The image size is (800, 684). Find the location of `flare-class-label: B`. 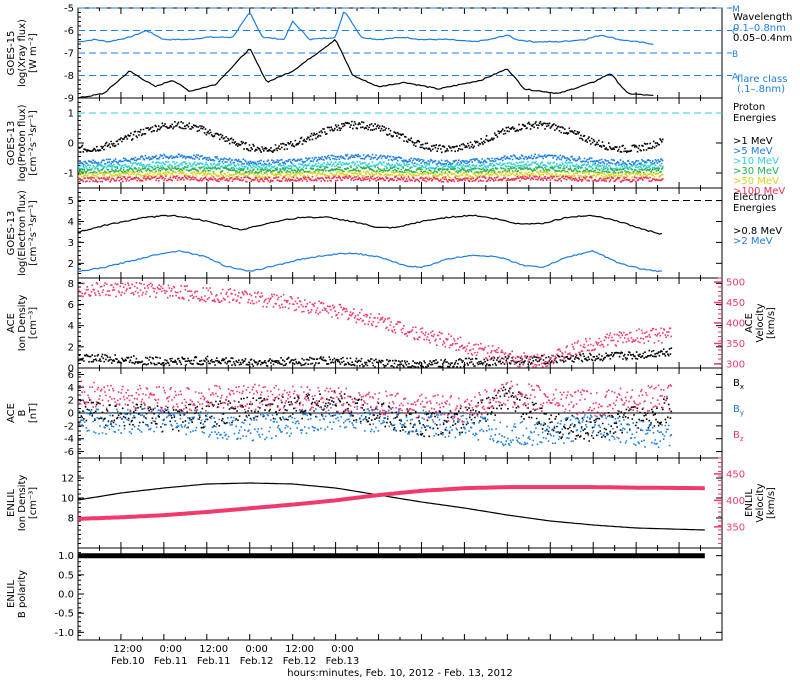

flare-class-label: B is located at coordinates (735, 55).